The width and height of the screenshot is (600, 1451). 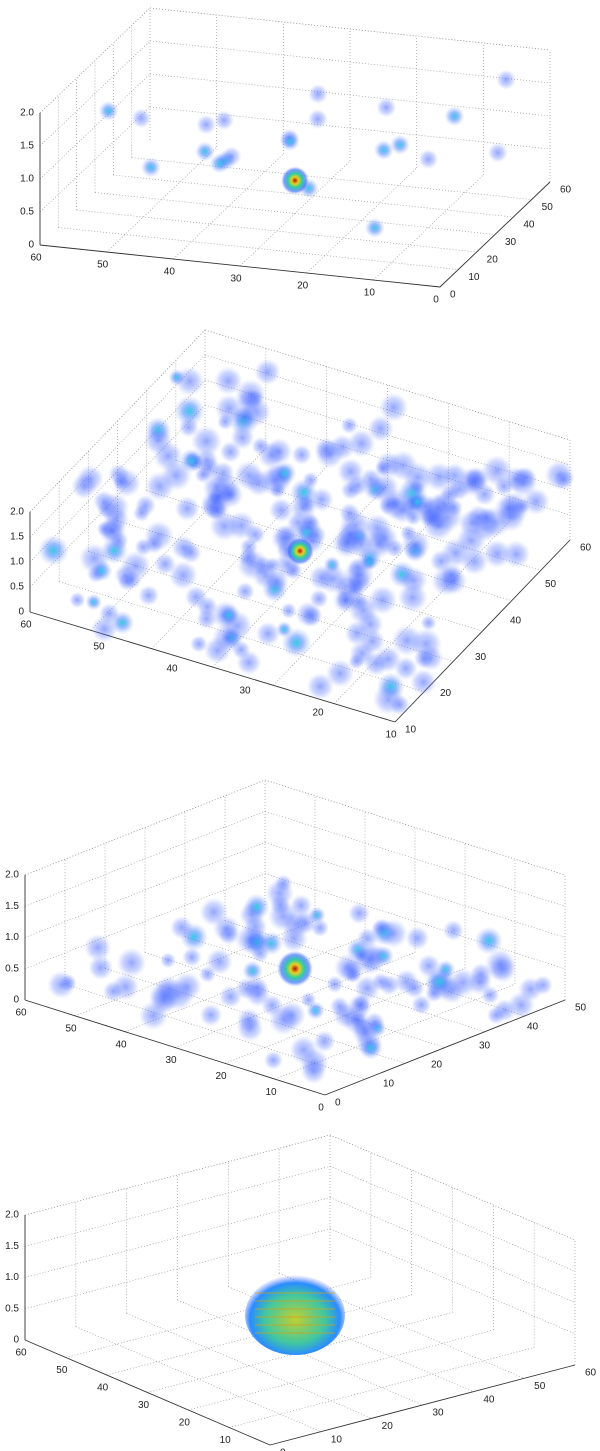 What do you see at coordinates (12, 1215) in the screenshot?
I see `z-tick-label: 2.0` at bounding box center [12, 1215].